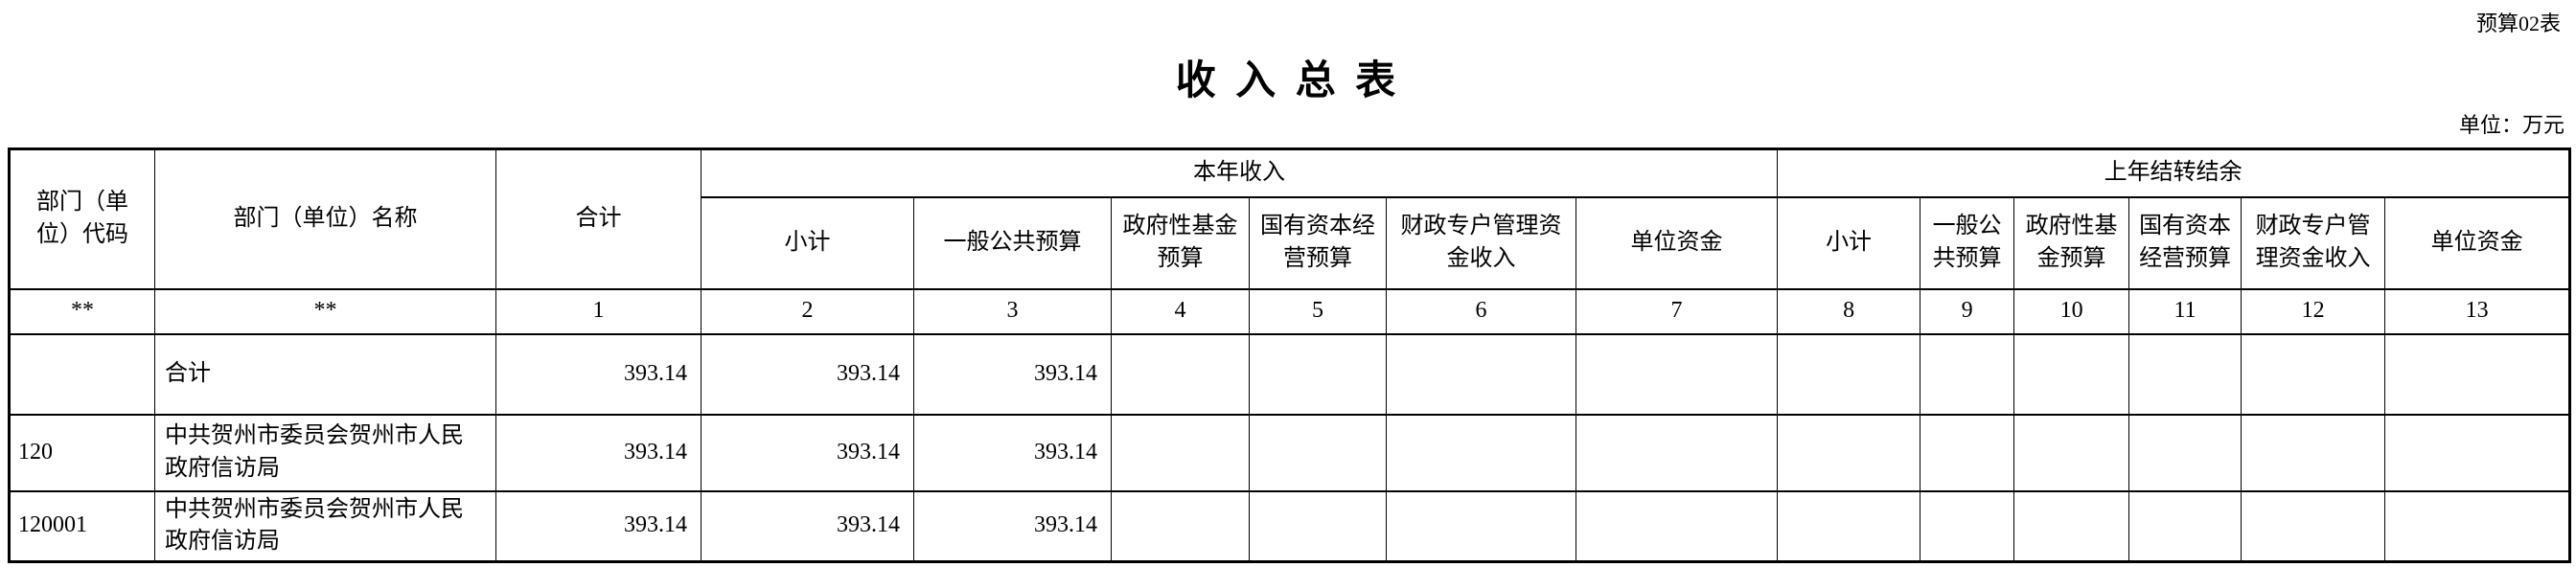 This screenshot has width=2576, height=567. Describe the element at coordinates (82, 452) in the screenshot. I see `cell-code: 120` at that location.